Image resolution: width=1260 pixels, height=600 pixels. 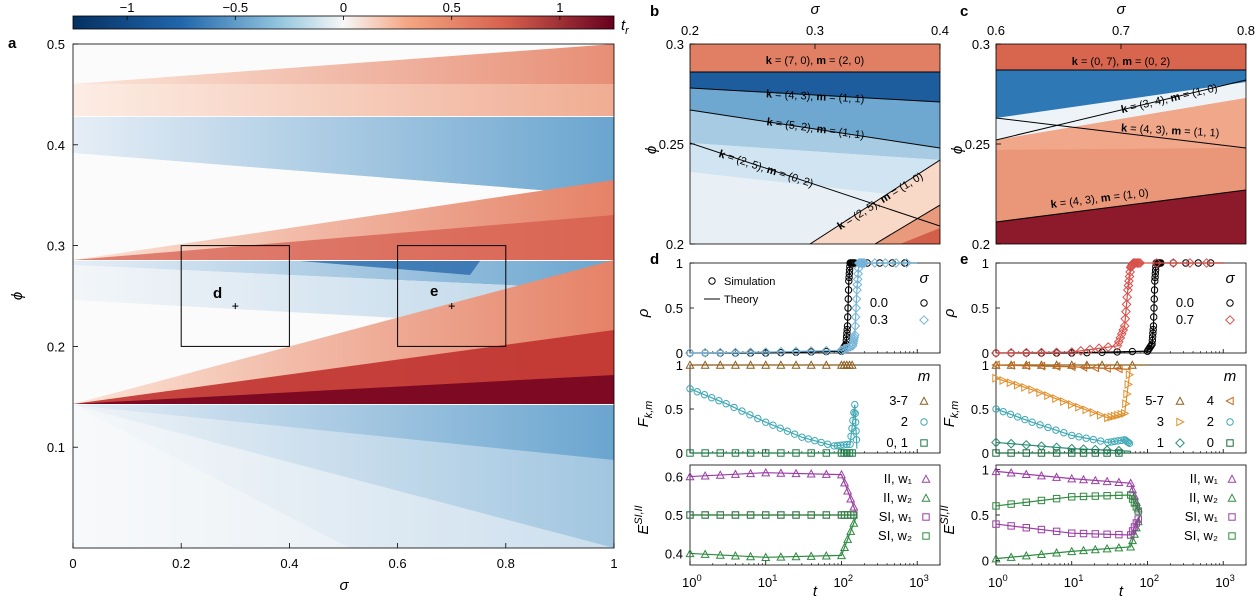 What do you see at coordinates (1121, 146) in the screenshot?
I see `boundary-lines-c` at bounding box center [1121, 146].